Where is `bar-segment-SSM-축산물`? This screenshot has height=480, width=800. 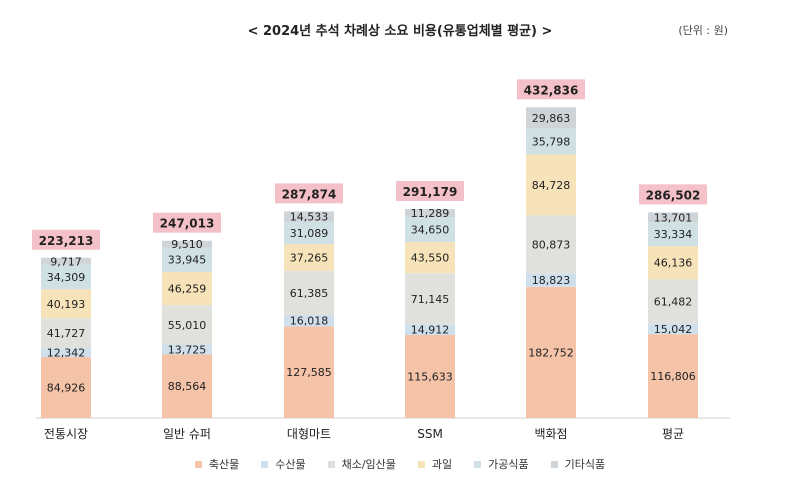 bar-segment-SSM-축산물 is located at coordinates (430, 376).